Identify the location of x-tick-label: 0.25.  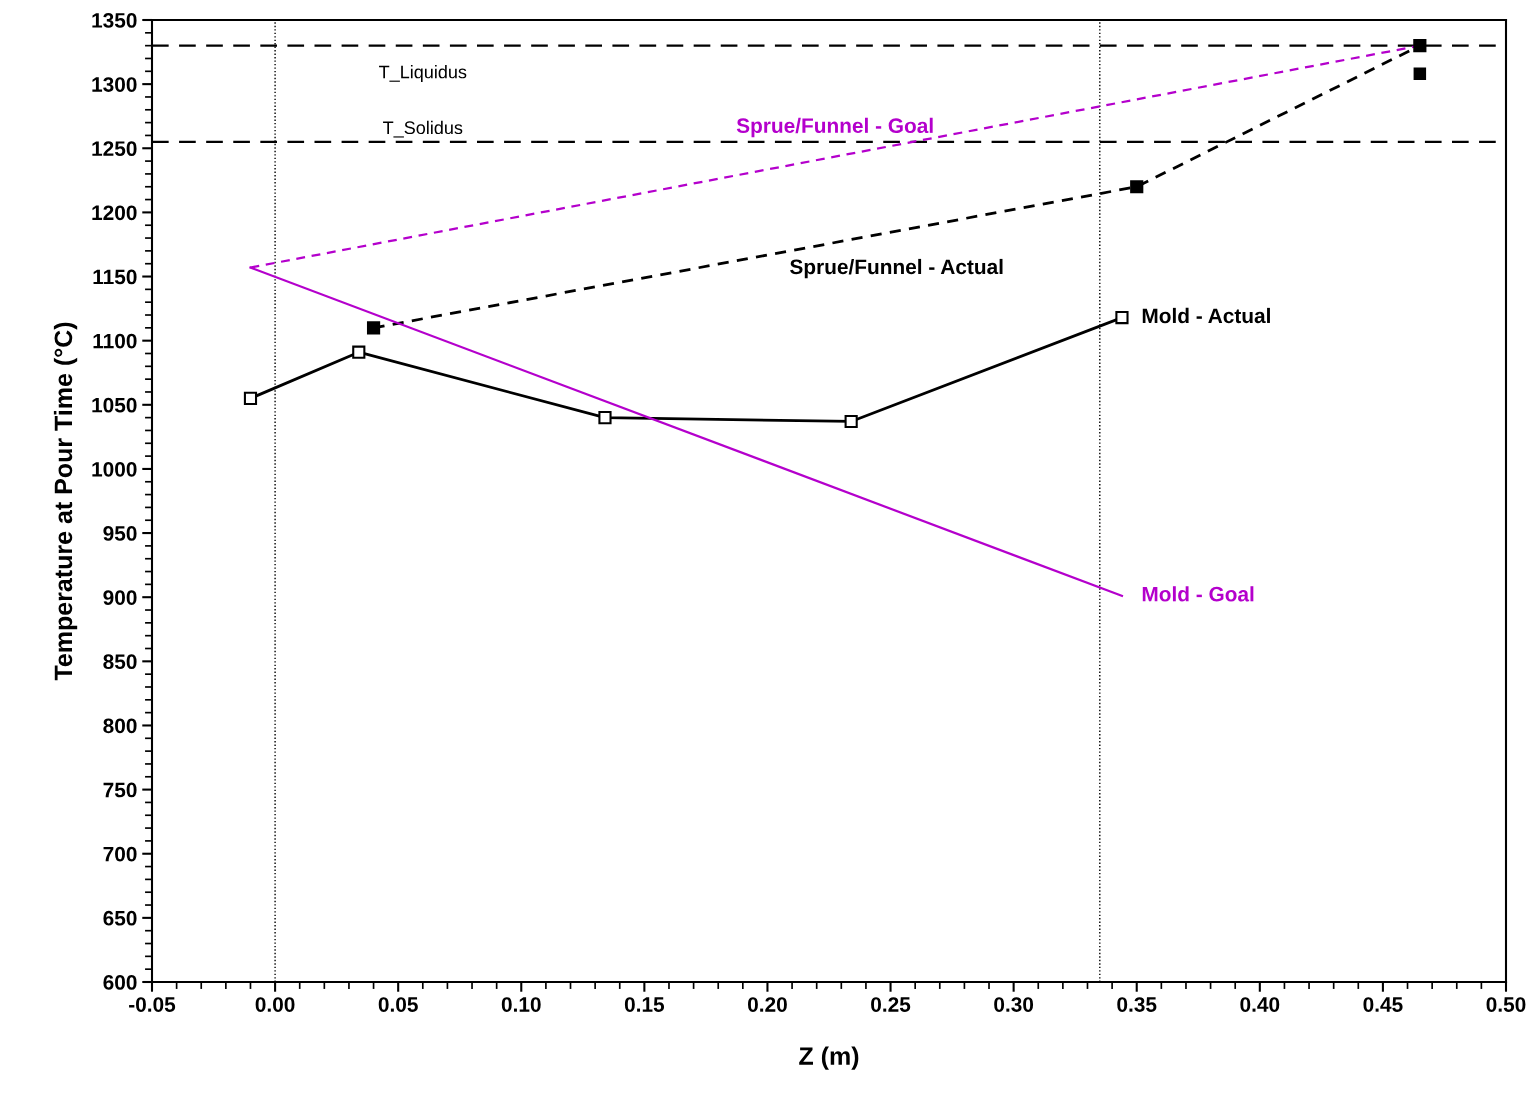
(891, 1004).